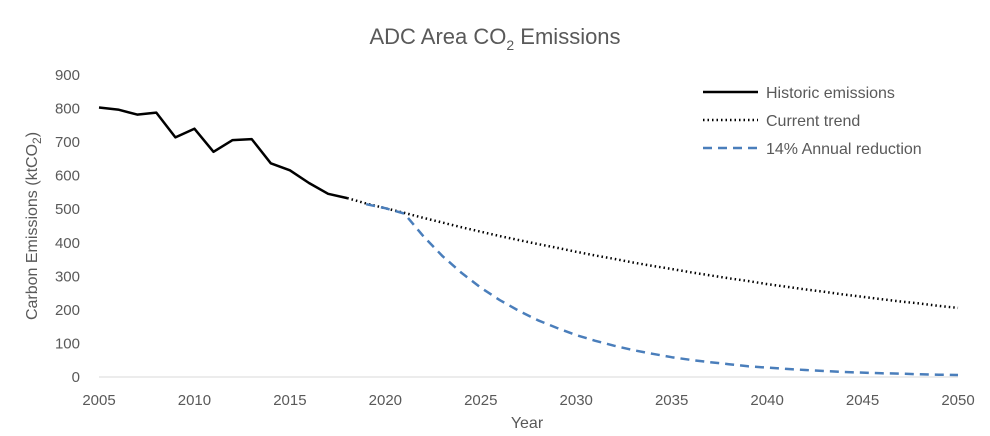 Image resolution: width=990 pixels, height=436 pixels. Describe the element at coordinates (385, 400) in the screenshot. I see `x-tick-label: 2020` at that location.